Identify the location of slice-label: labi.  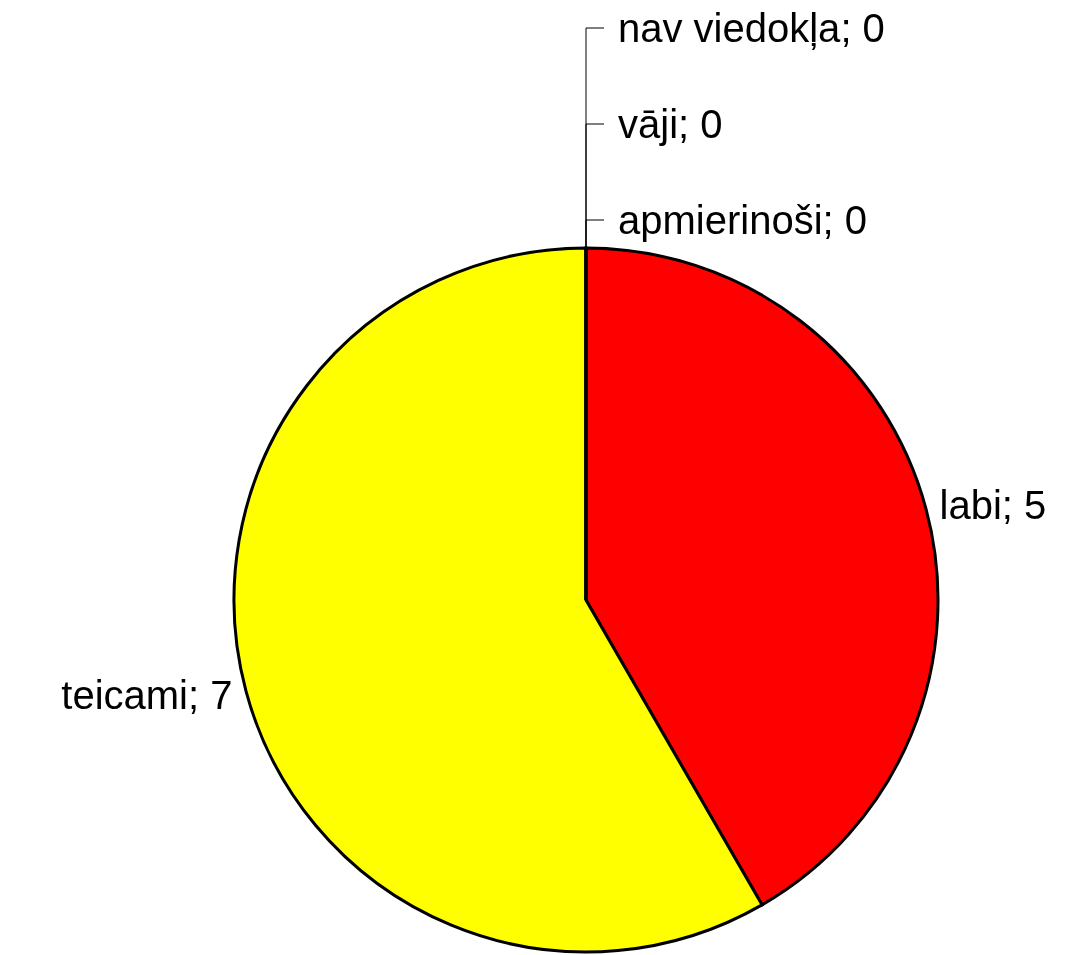
(970, 505).